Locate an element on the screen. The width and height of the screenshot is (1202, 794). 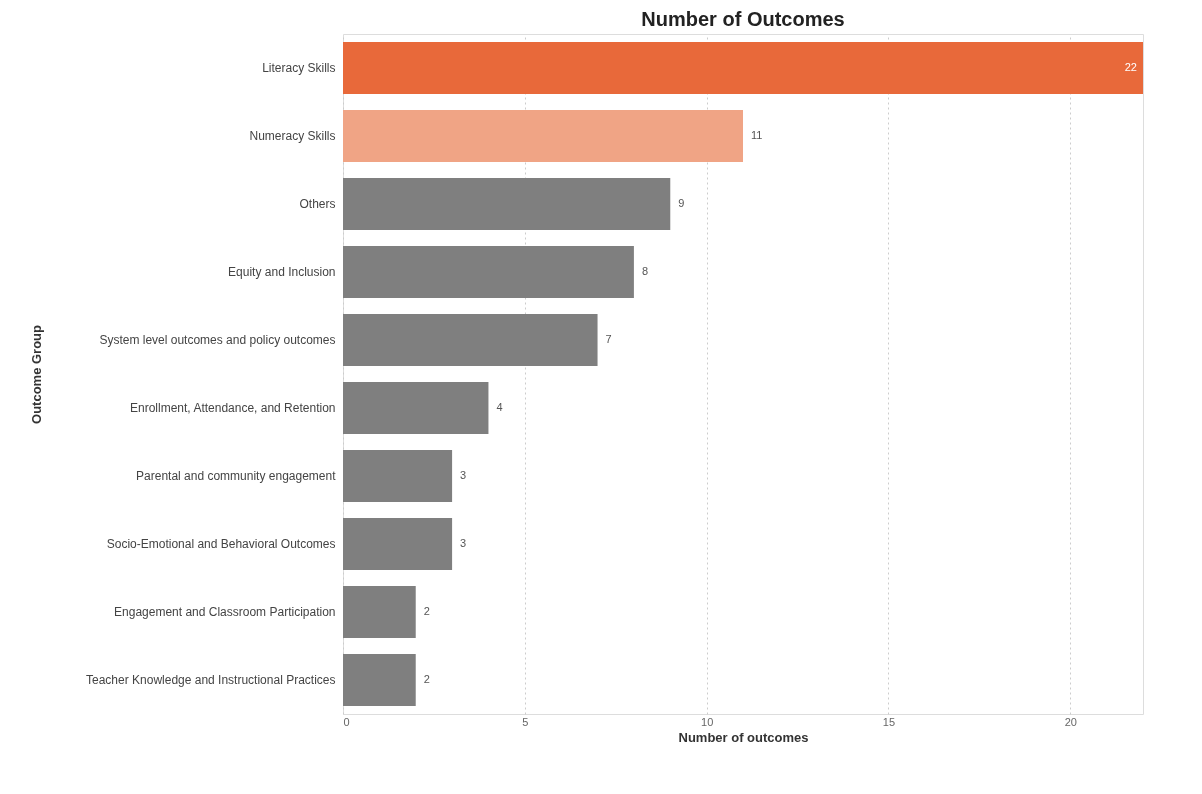
y-tick-label: Engagement and Classroom Participation is located at coordinates (225, 612).